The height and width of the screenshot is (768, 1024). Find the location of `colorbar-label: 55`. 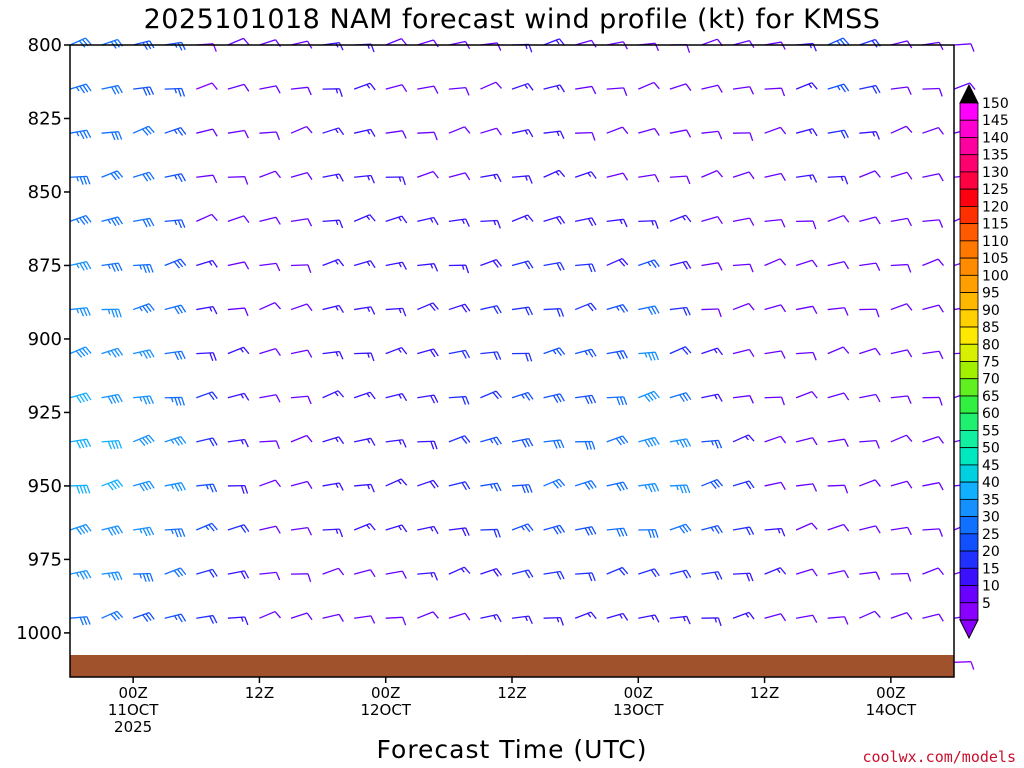

colorbar-label: 55 is located at coordinates (991, 431).